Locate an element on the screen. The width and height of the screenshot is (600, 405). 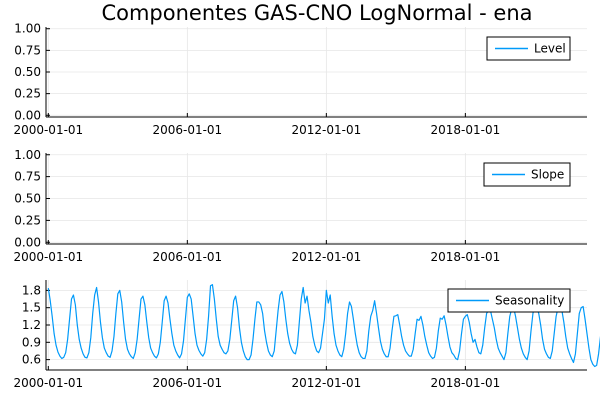
panel-2-y-tick-label: 0.00 is located at coordinates (27, 242).